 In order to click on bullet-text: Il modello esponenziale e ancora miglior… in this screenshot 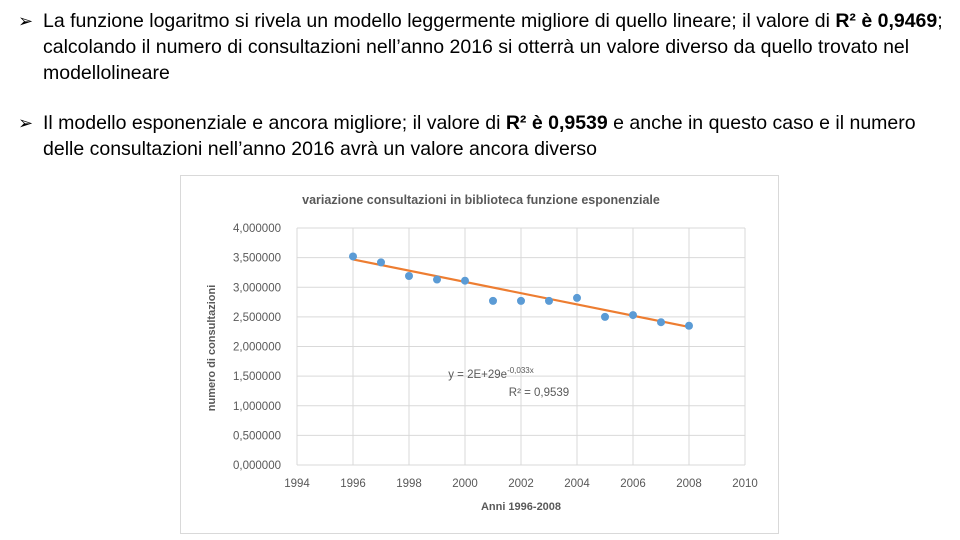, I will do `click(274, 123)`.